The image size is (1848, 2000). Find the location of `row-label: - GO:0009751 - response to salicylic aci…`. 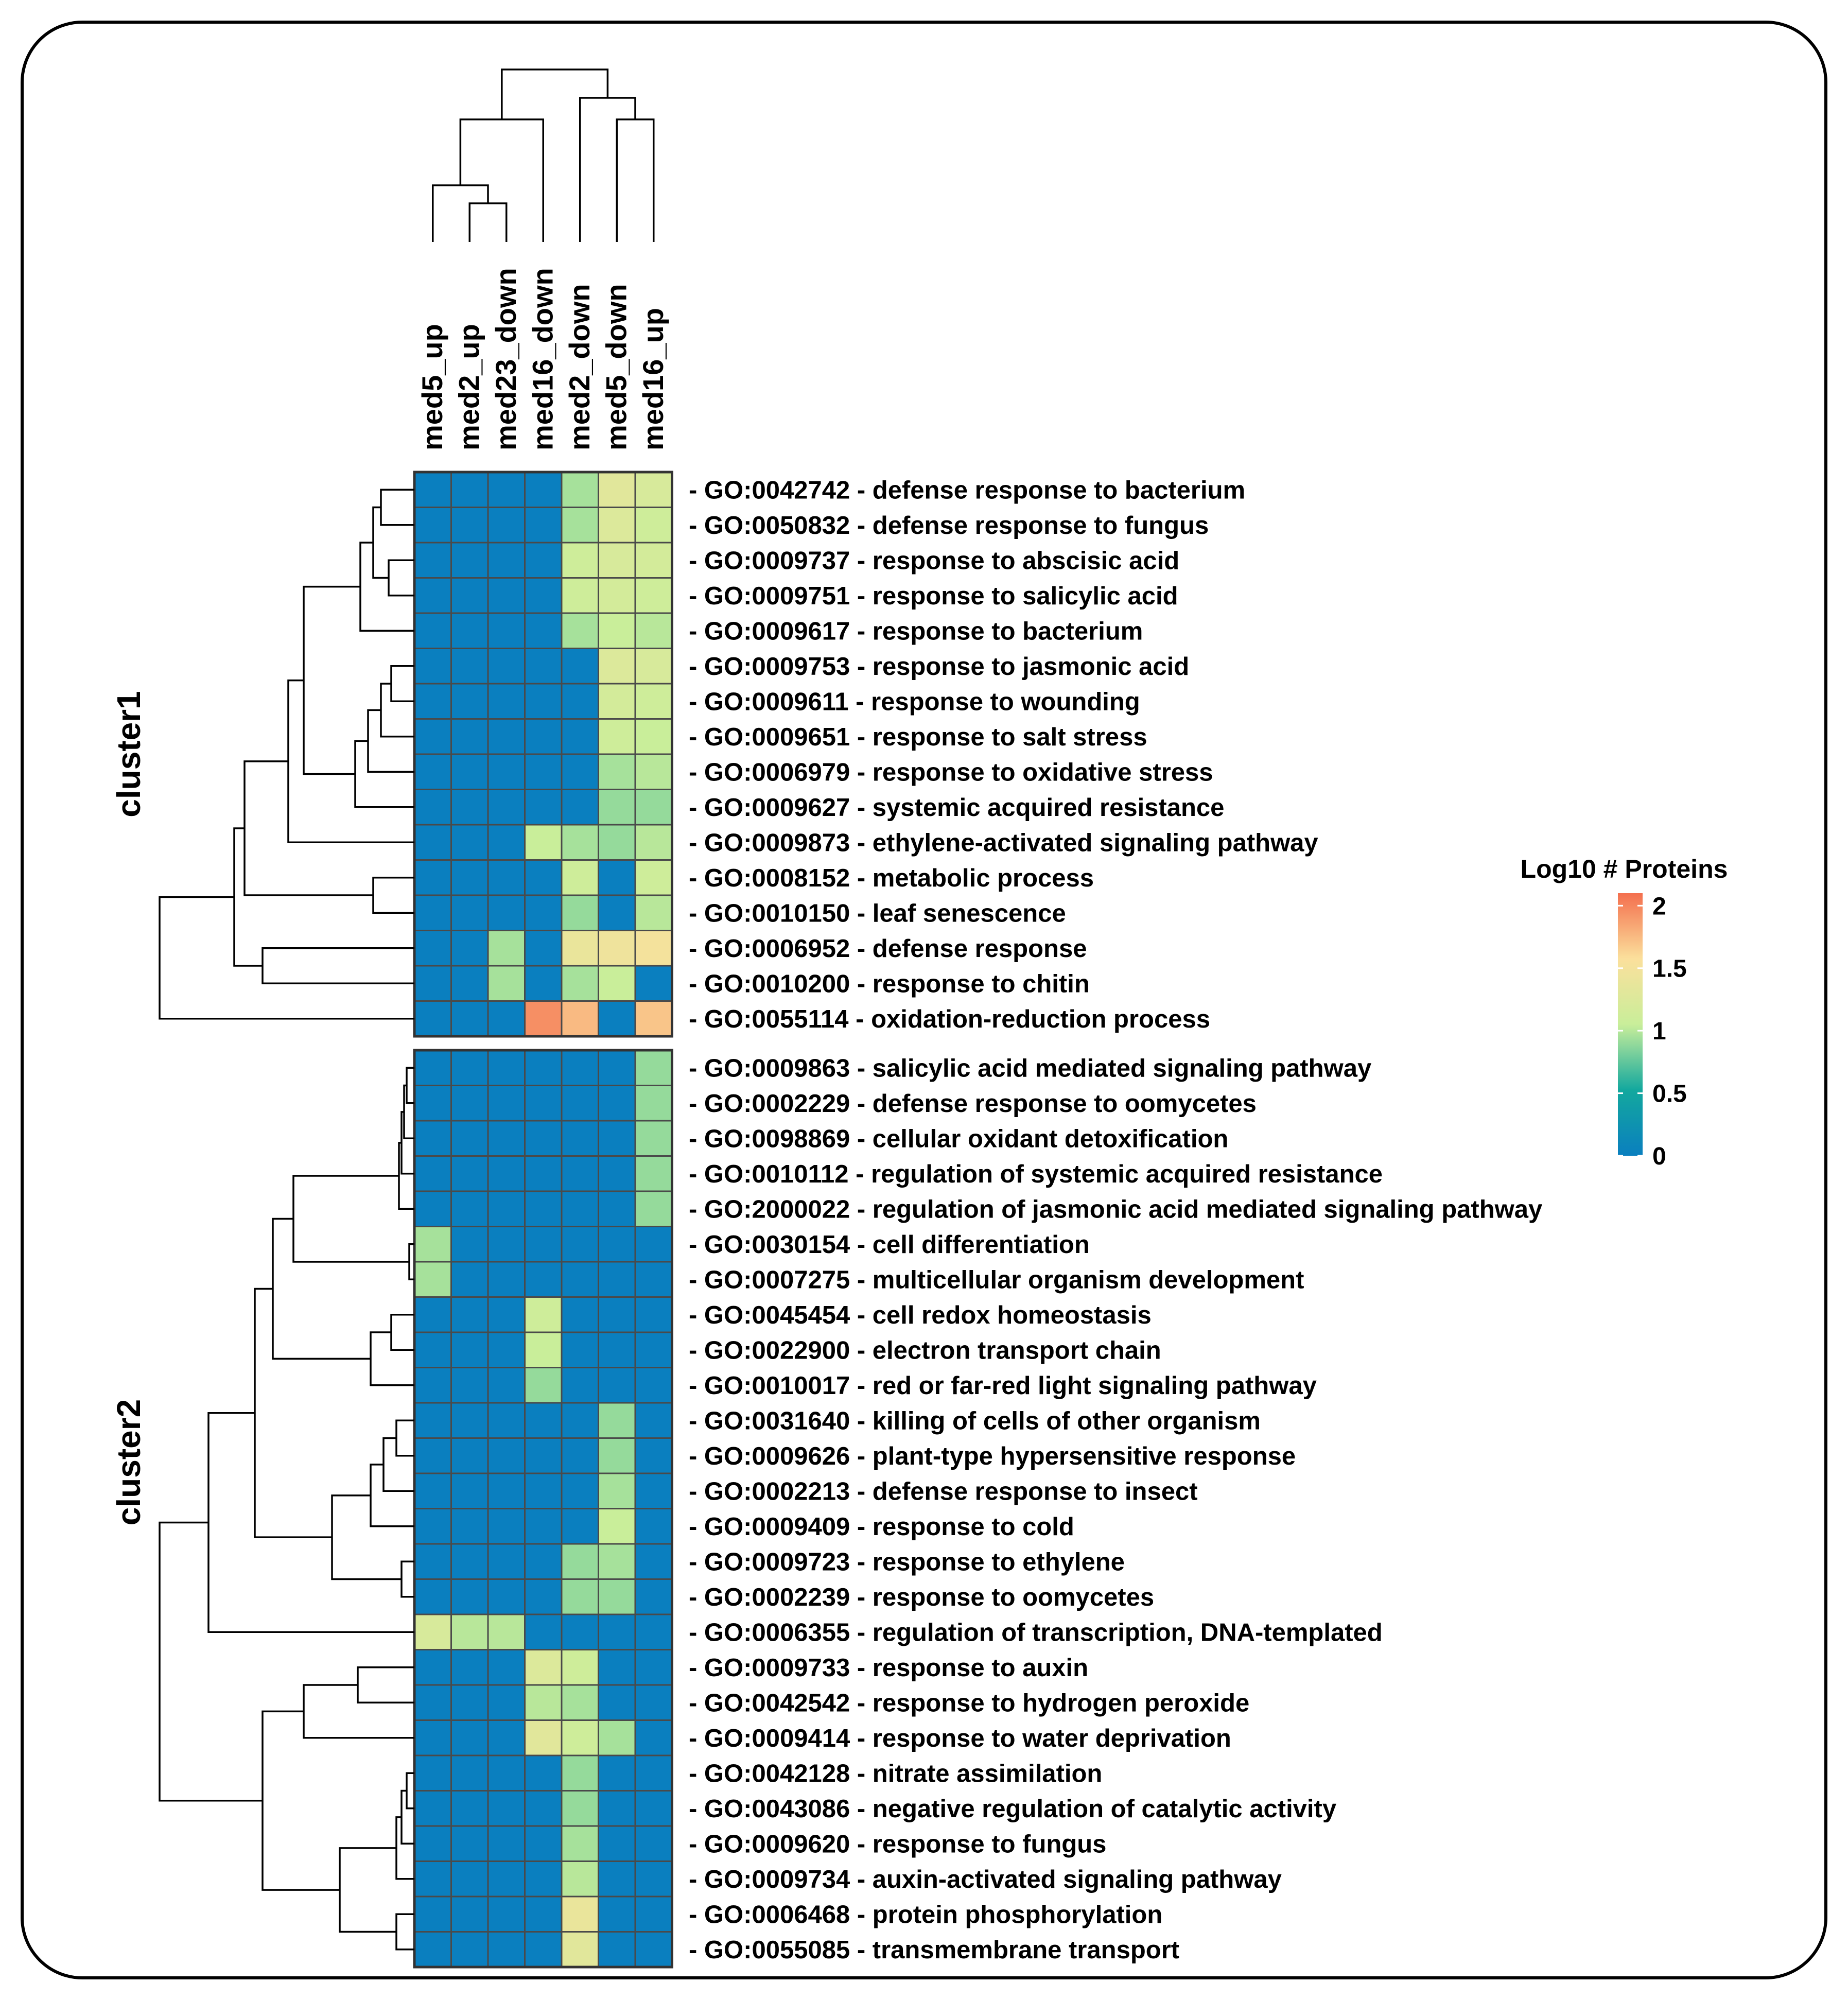

row-label: - GO:0009751 - response to salicylic aci… is located at coordinates (933, 596).